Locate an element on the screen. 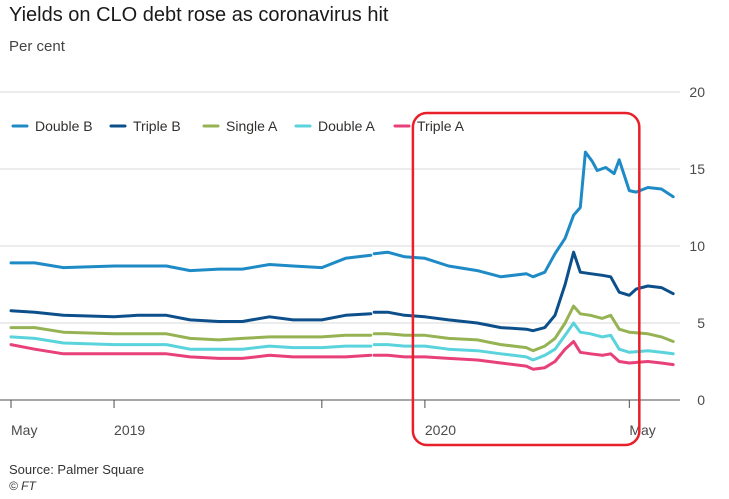  y-axis-ticks: 0 5 10 15 20 is located at coordinates (697, 246).